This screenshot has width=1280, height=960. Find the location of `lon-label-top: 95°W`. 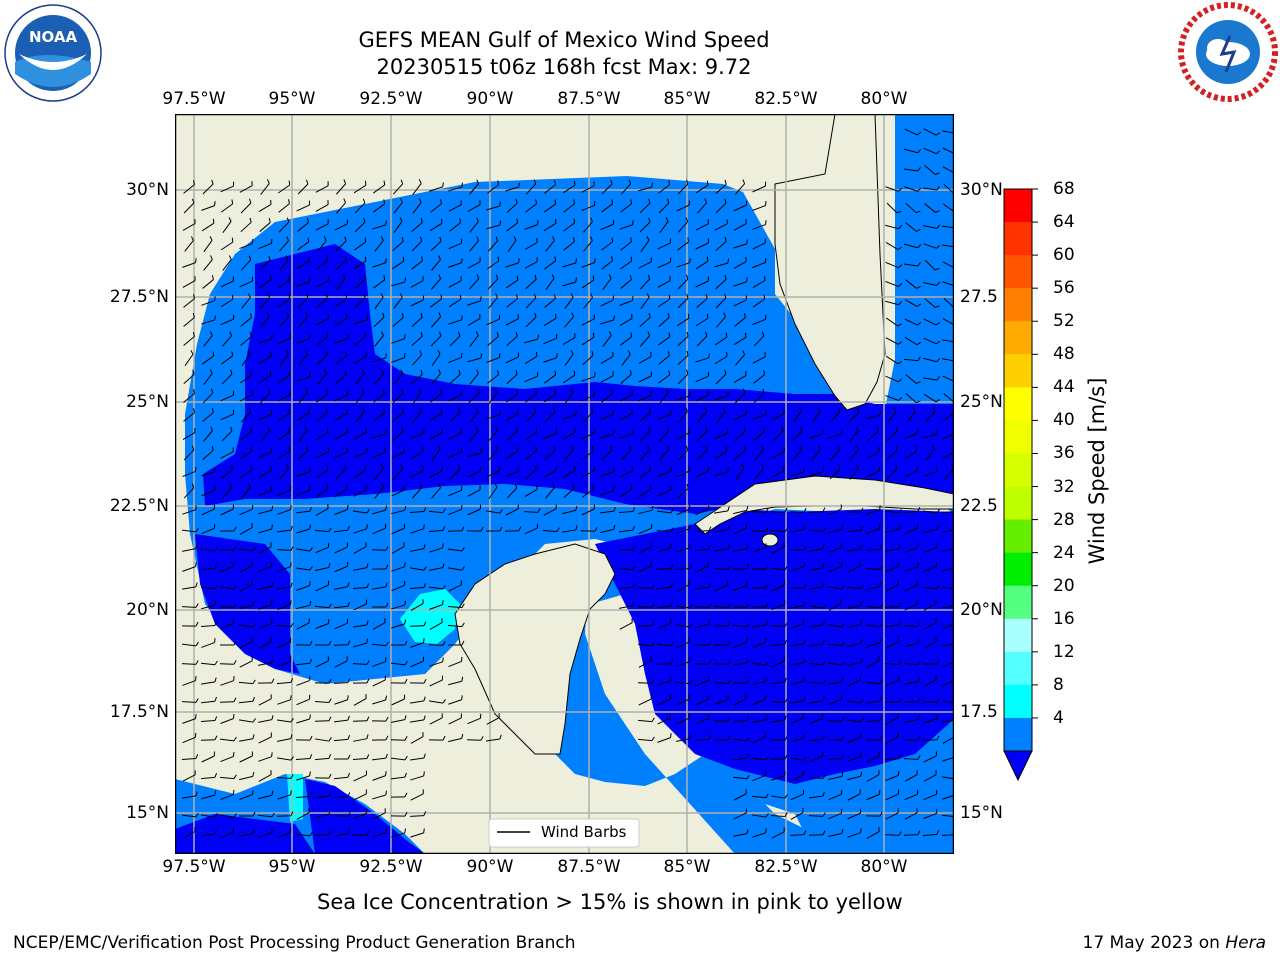

lon-label-top: 95°W is located at coordinates (292, 99).